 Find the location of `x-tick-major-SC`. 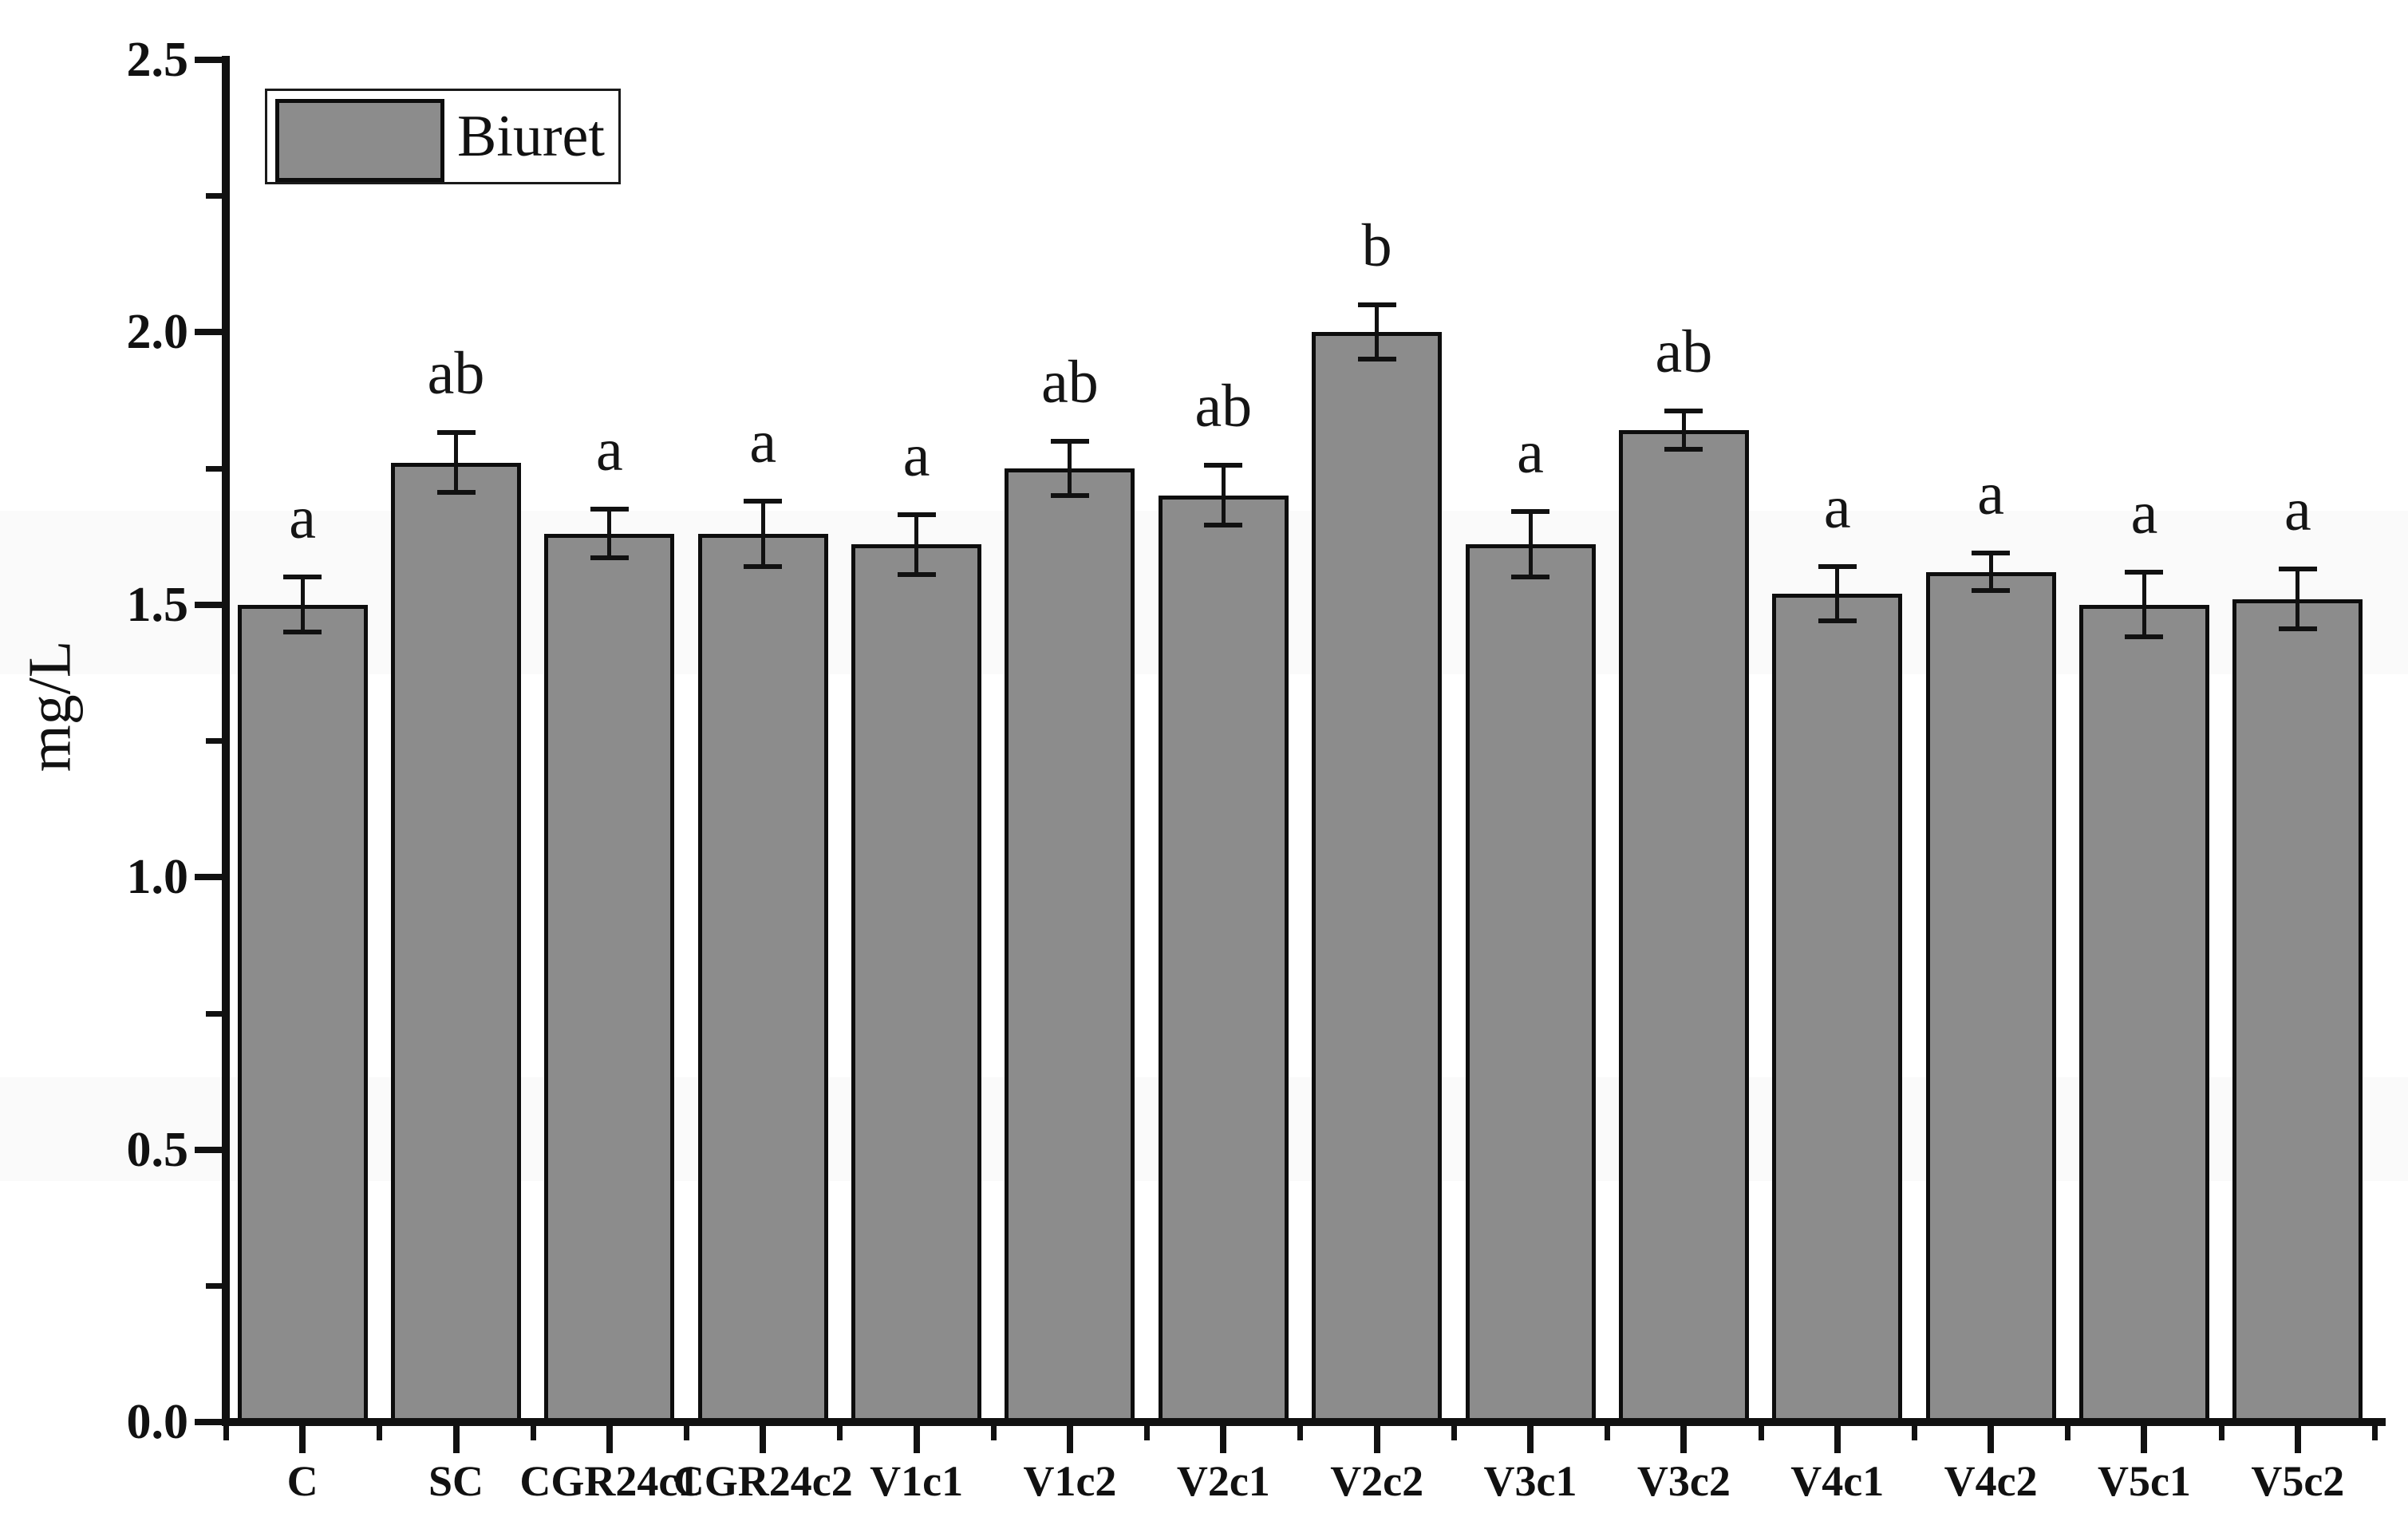

x-tick-major-SC is located at coordinates (456, 1439).